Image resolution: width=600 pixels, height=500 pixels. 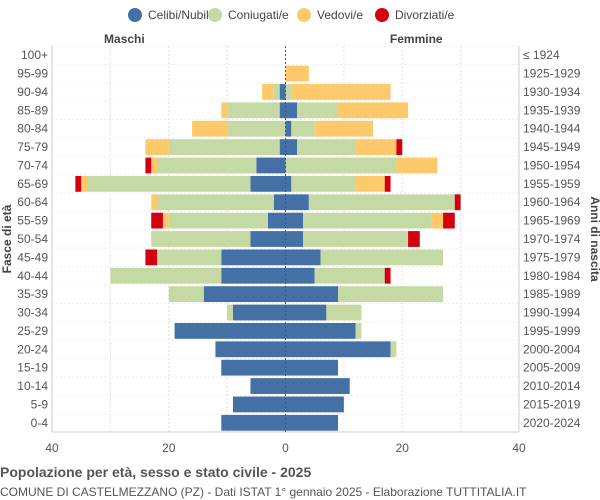 I want to click on birth-year-label: 1965-1969, so click(x=552, y=221).